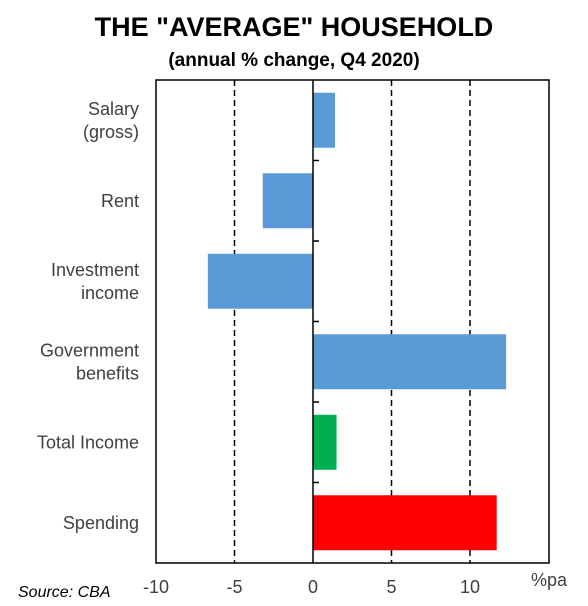 This screenshot has width=588, height=606. Describe the element at coordinates (234, 587) in the screenshot. I see `x-tick-label--5: -5` at that location.